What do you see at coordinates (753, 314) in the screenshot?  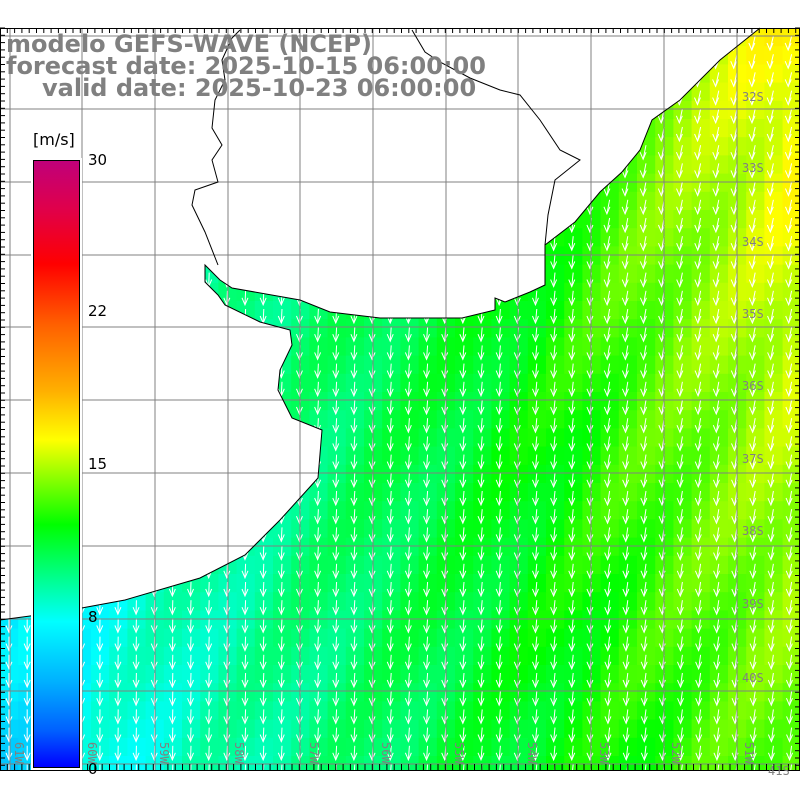 I see `latitude-label: 35S` at bounding box center [753, 314].